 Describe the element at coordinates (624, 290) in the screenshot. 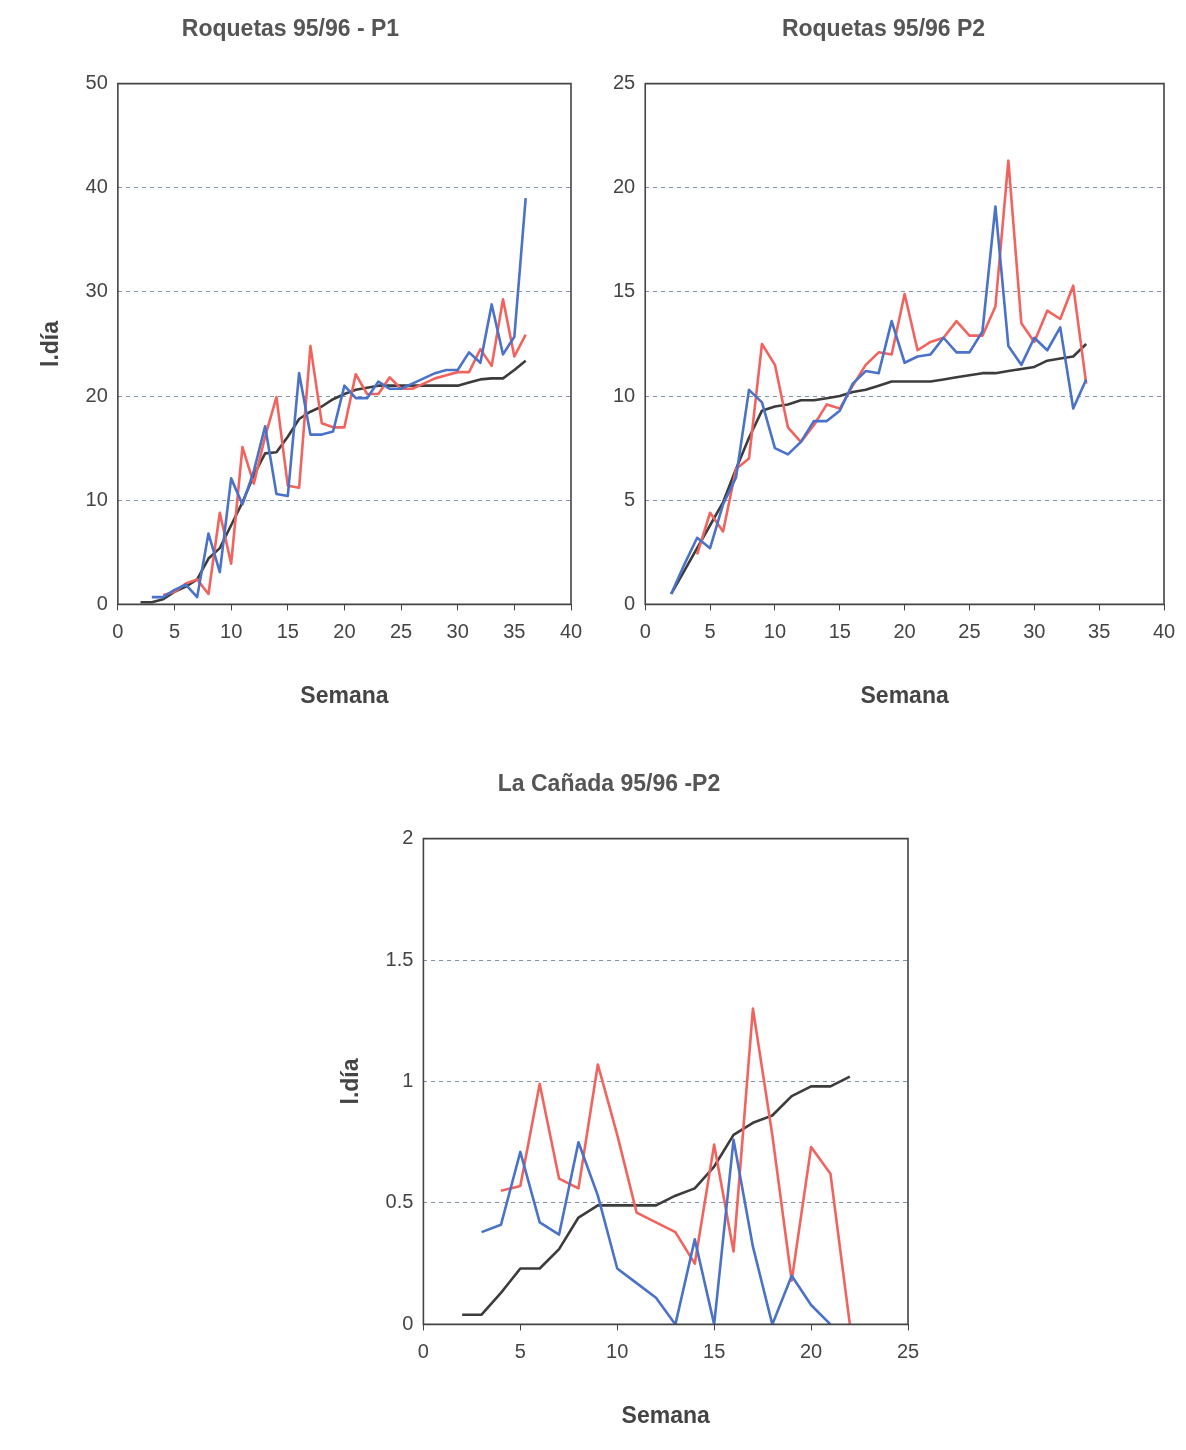

I see `y-tick-label: 15` at that location.